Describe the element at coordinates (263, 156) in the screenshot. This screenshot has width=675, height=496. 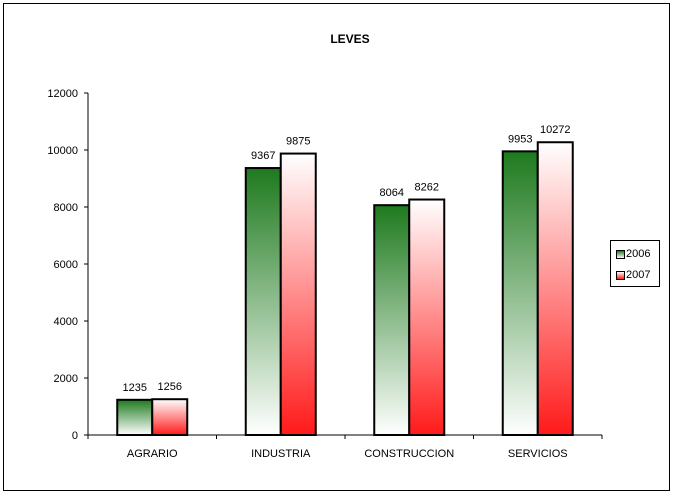
I see `data-label-2006-industria: 9367` at that location.